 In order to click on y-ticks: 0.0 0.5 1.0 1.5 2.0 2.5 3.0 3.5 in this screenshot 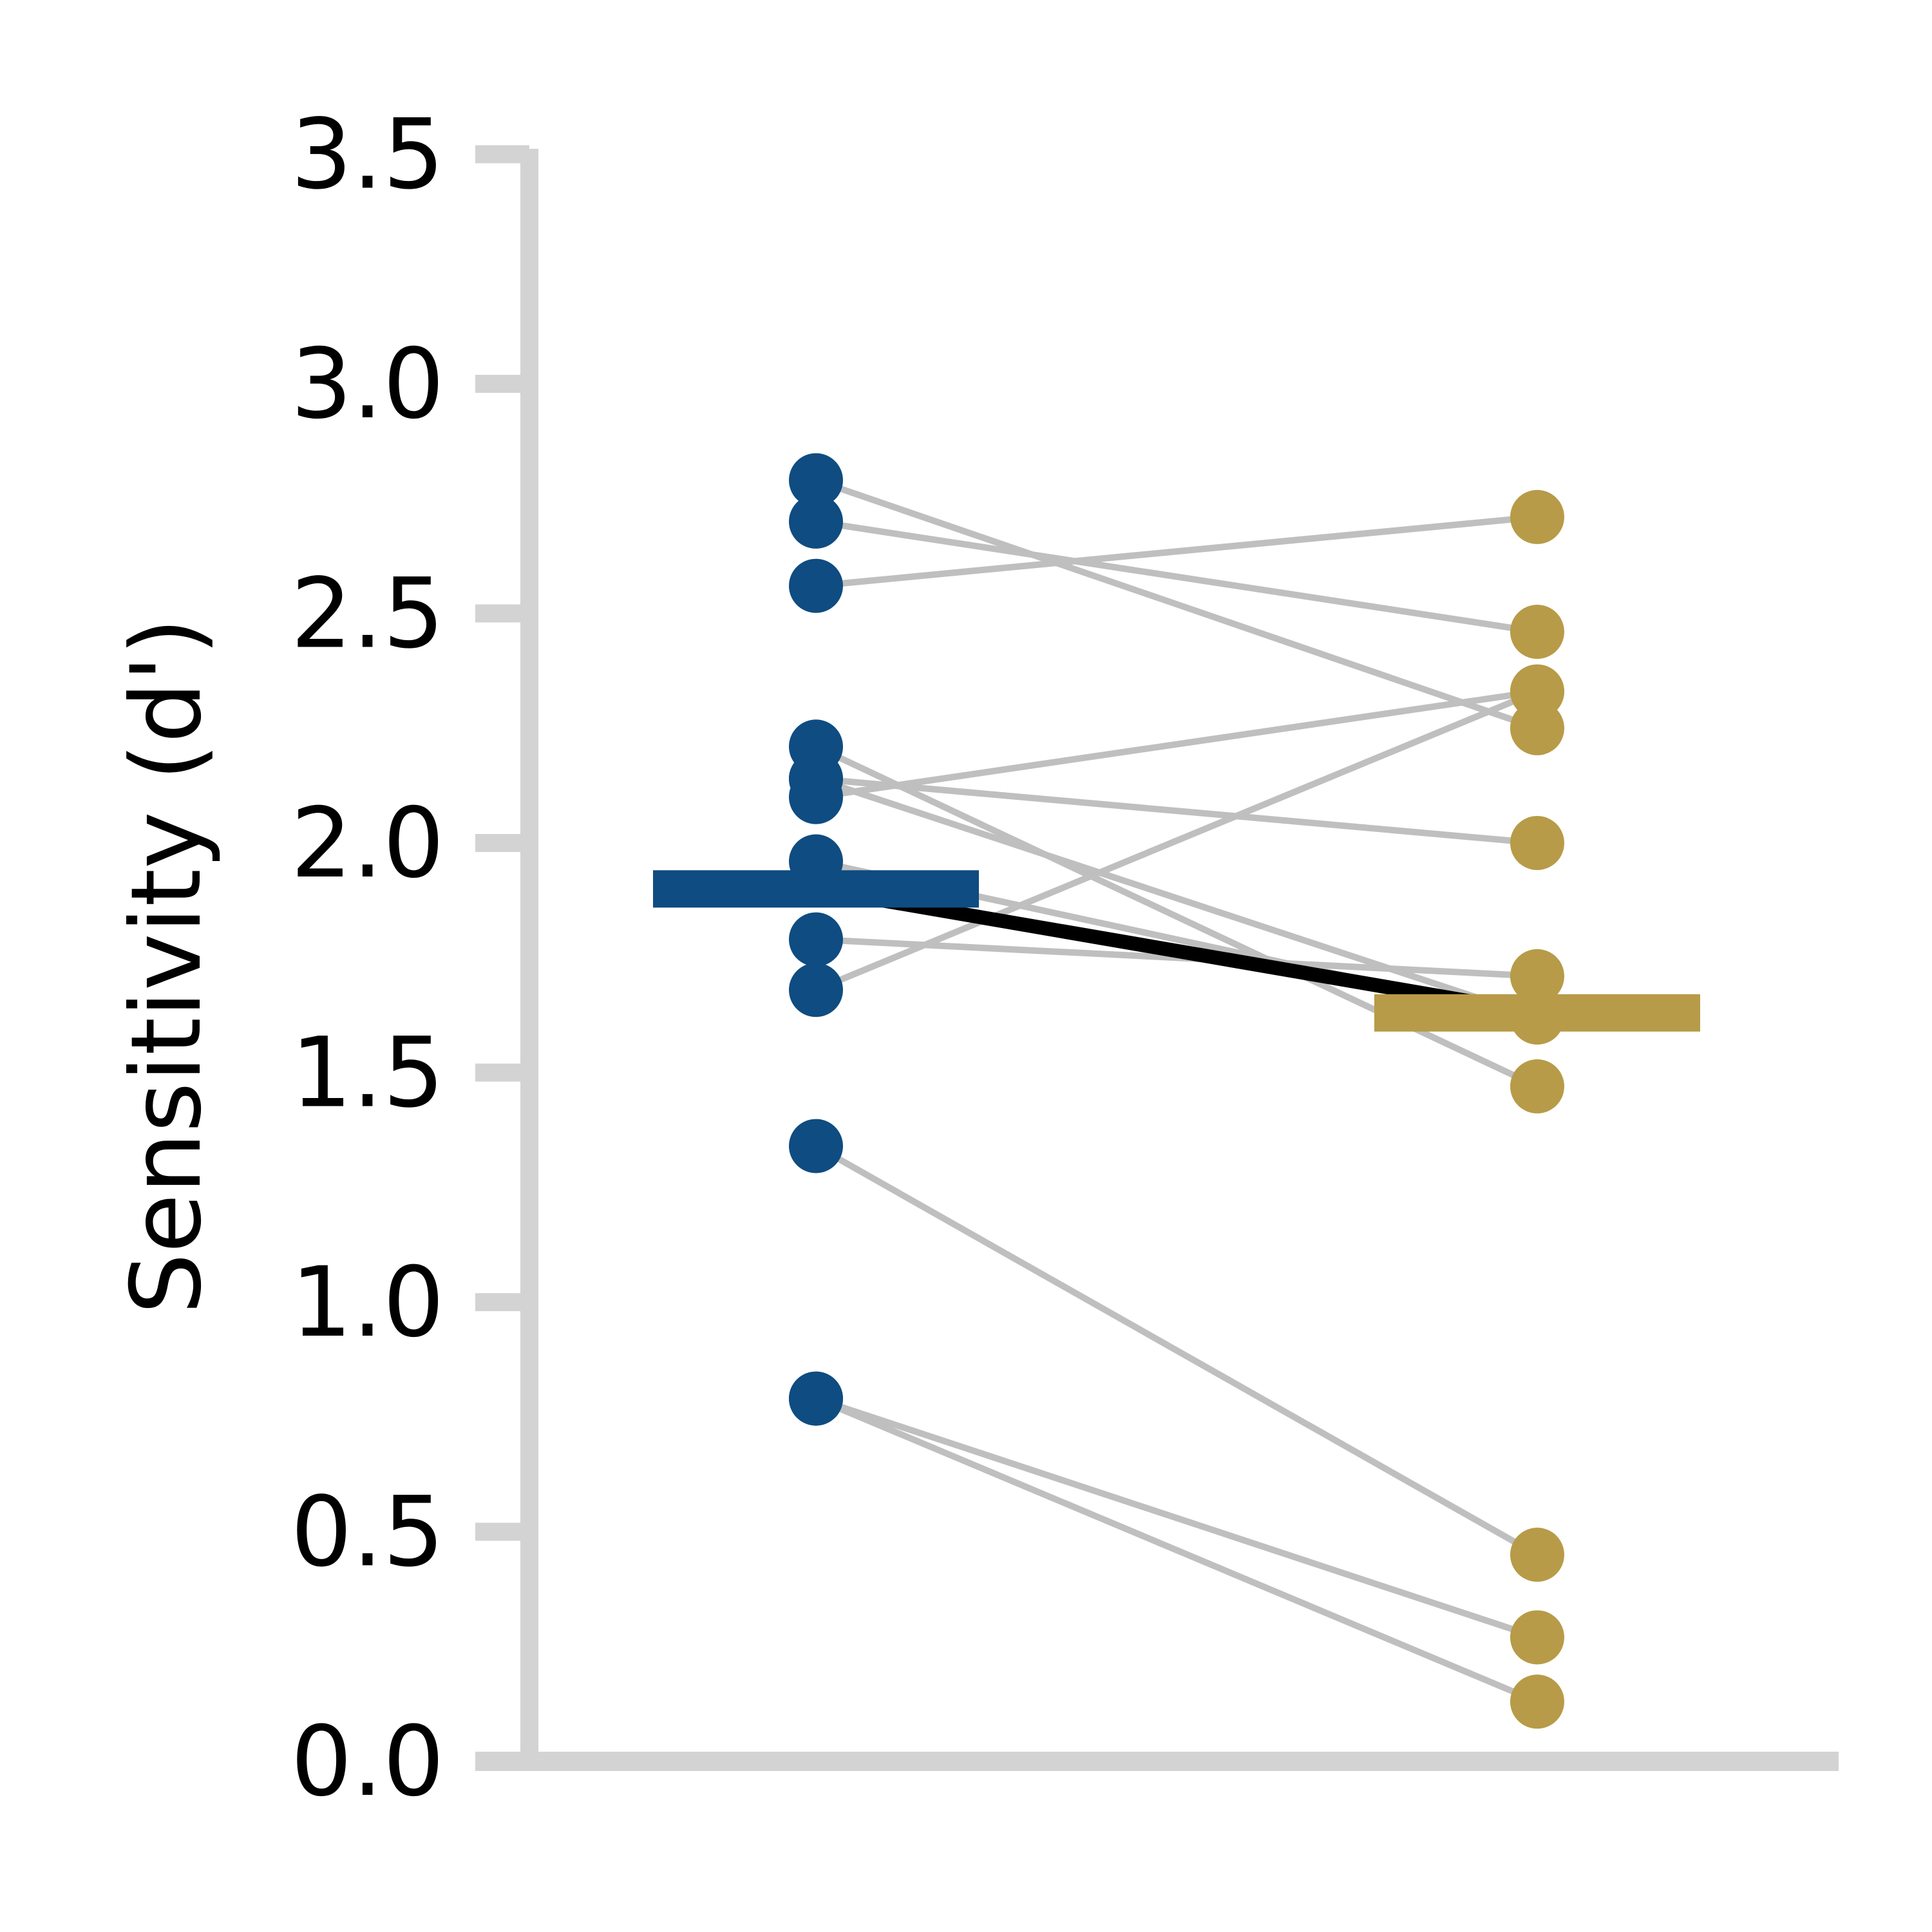, I will do `click(410, 958)`.